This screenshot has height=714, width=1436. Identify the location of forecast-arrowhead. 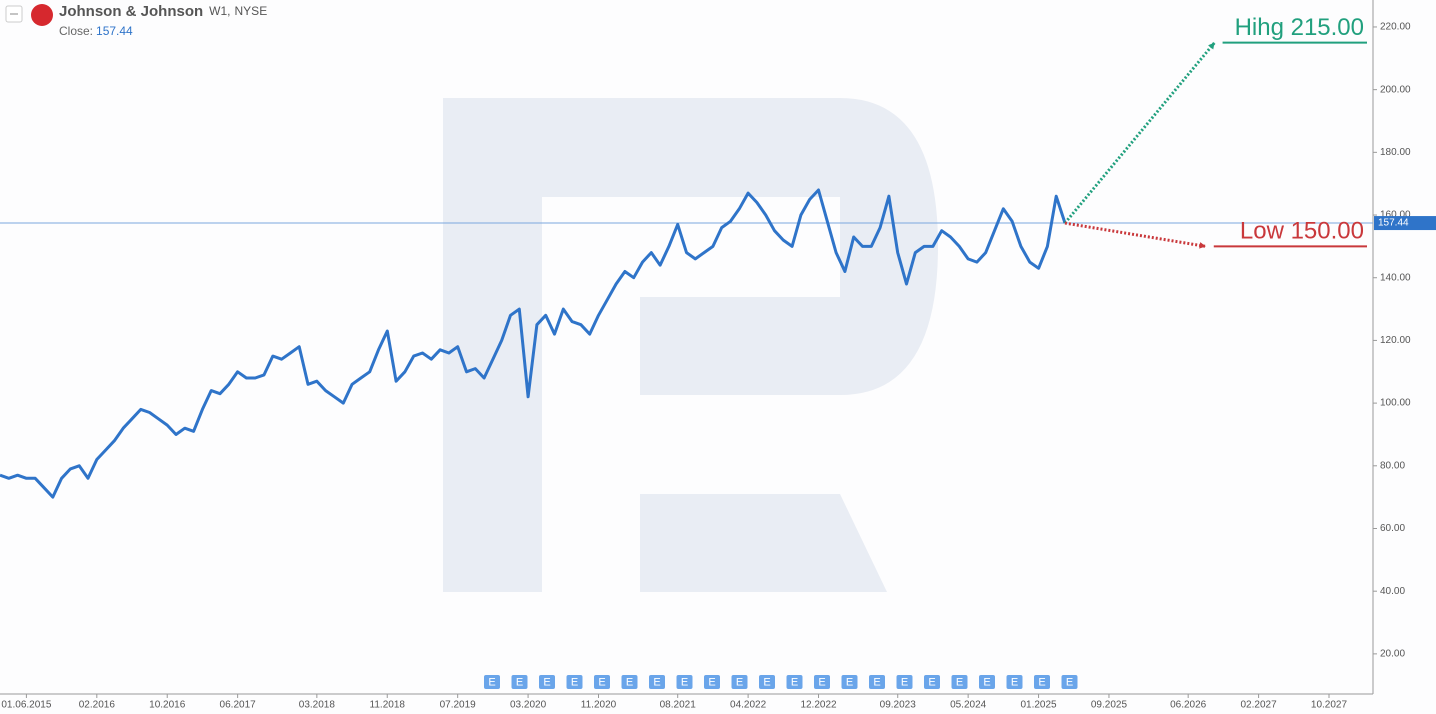
(1202, 245).